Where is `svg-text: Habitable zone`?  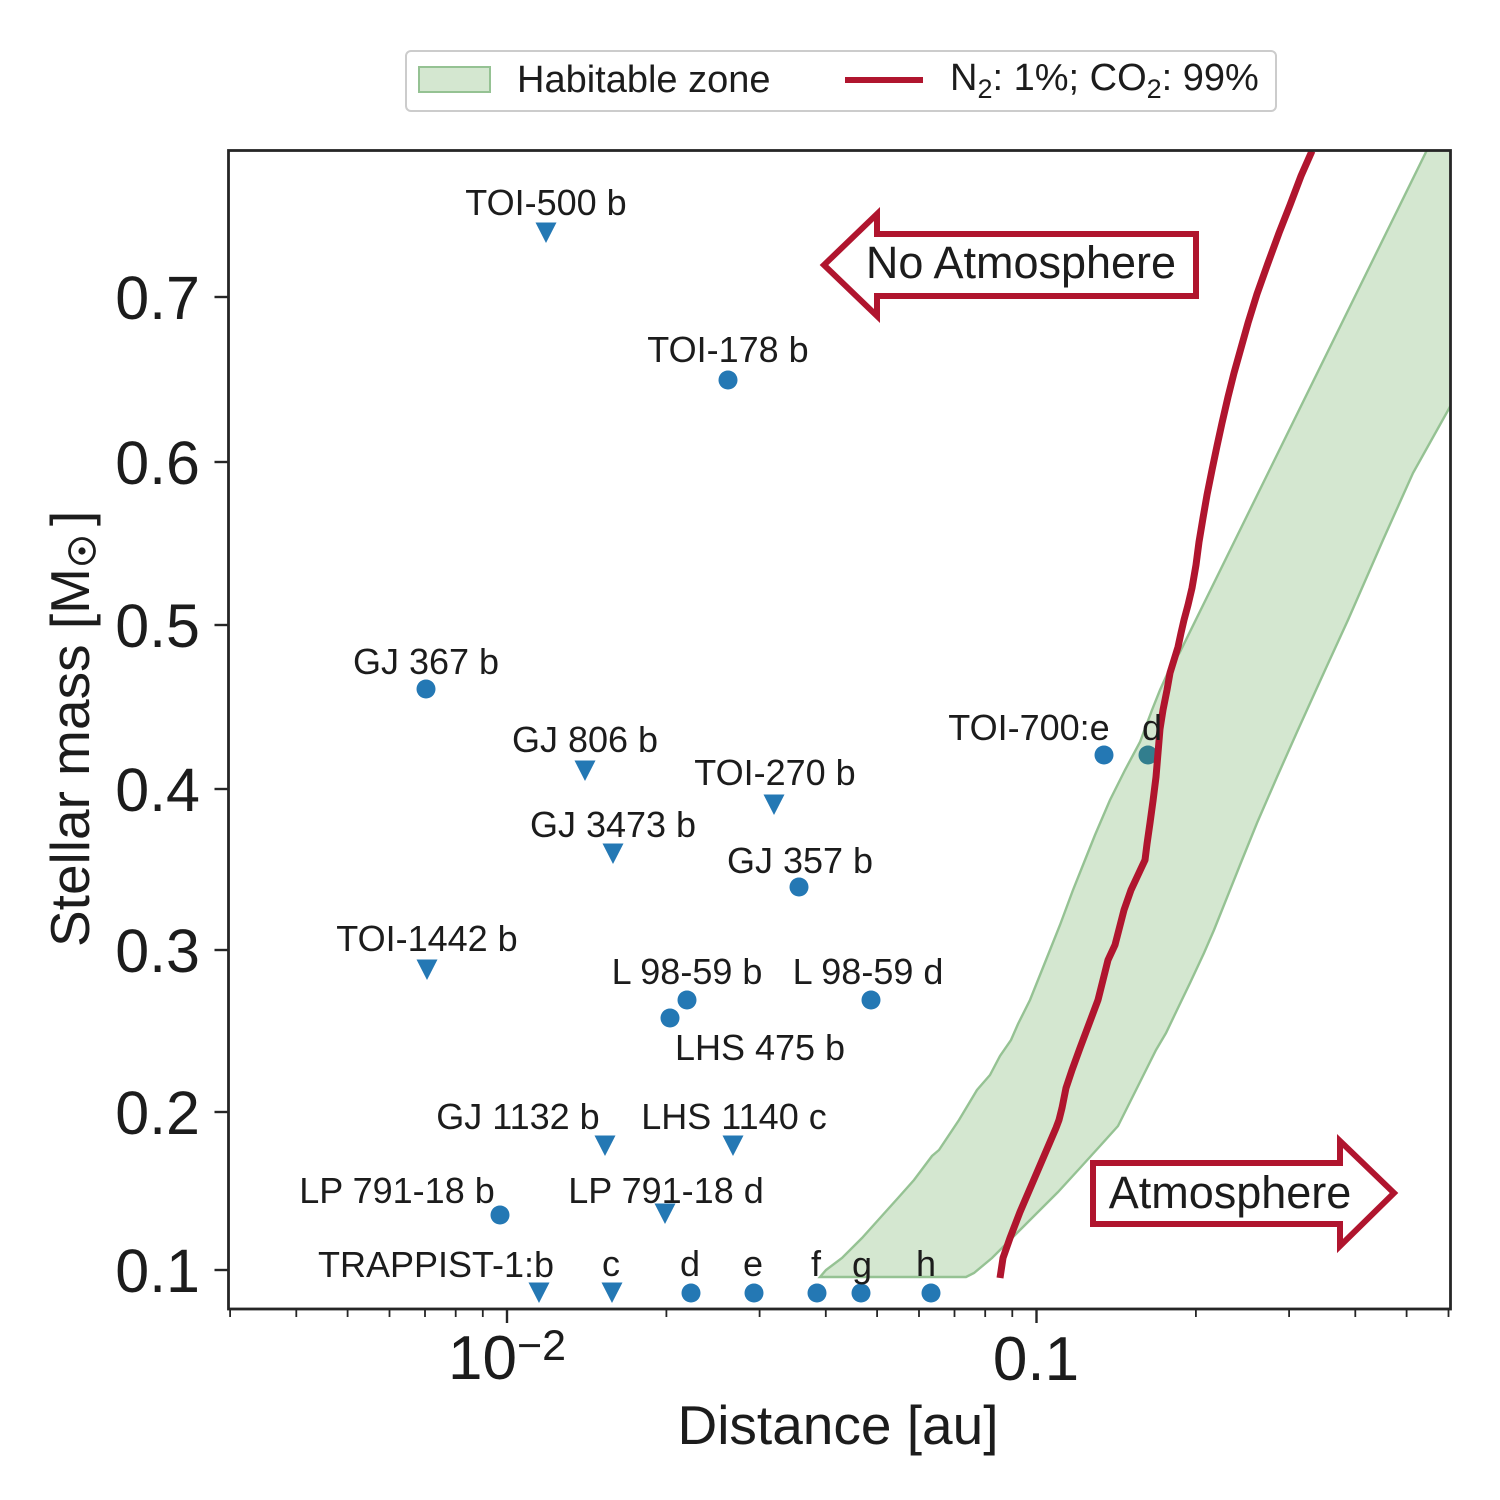
svg-text: Habitable zone is located at coordinates (644, 80).